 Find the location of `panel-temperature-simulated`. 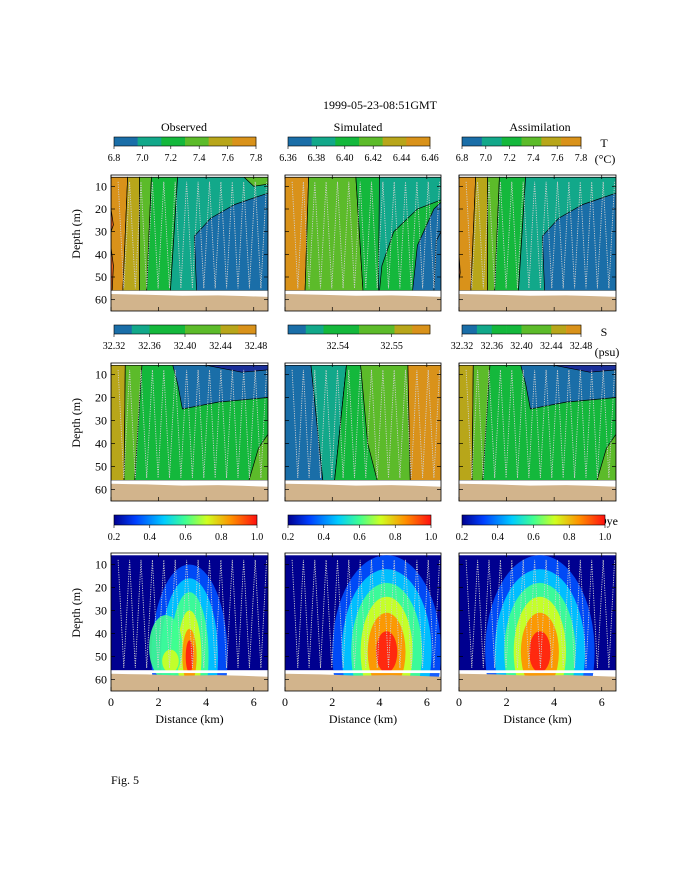

panel-temperature-simulated is located at coordinates (363, 243).